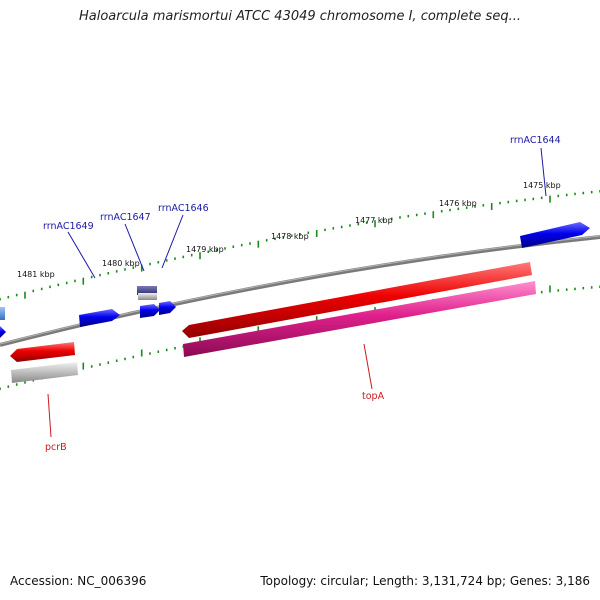  What do you see at coordinates (49, 415) in the screenshot?
I see `leader-pcrB` at bounding box center [49, 415].